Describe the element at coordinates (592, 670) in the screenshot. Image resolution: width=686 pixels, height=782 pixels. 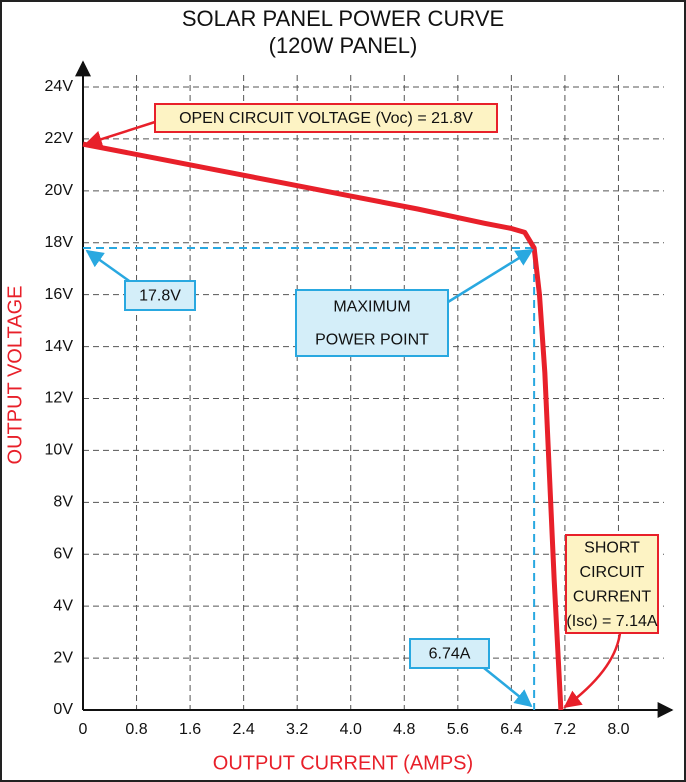
I see `isc-arrow` at that location.